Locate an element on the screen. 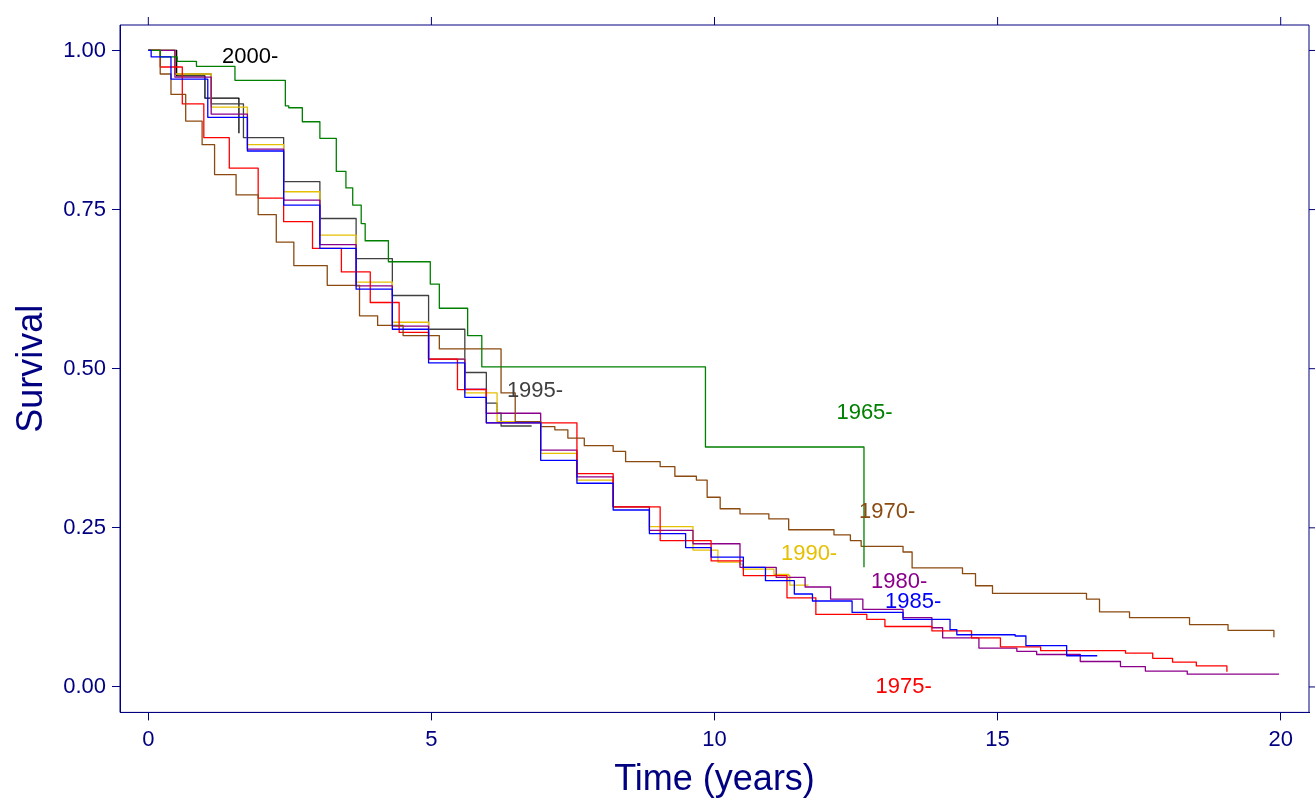 The width and height of the screenshot is (1315, 806). series-label: 1995- is located at coordinates (535, 390).